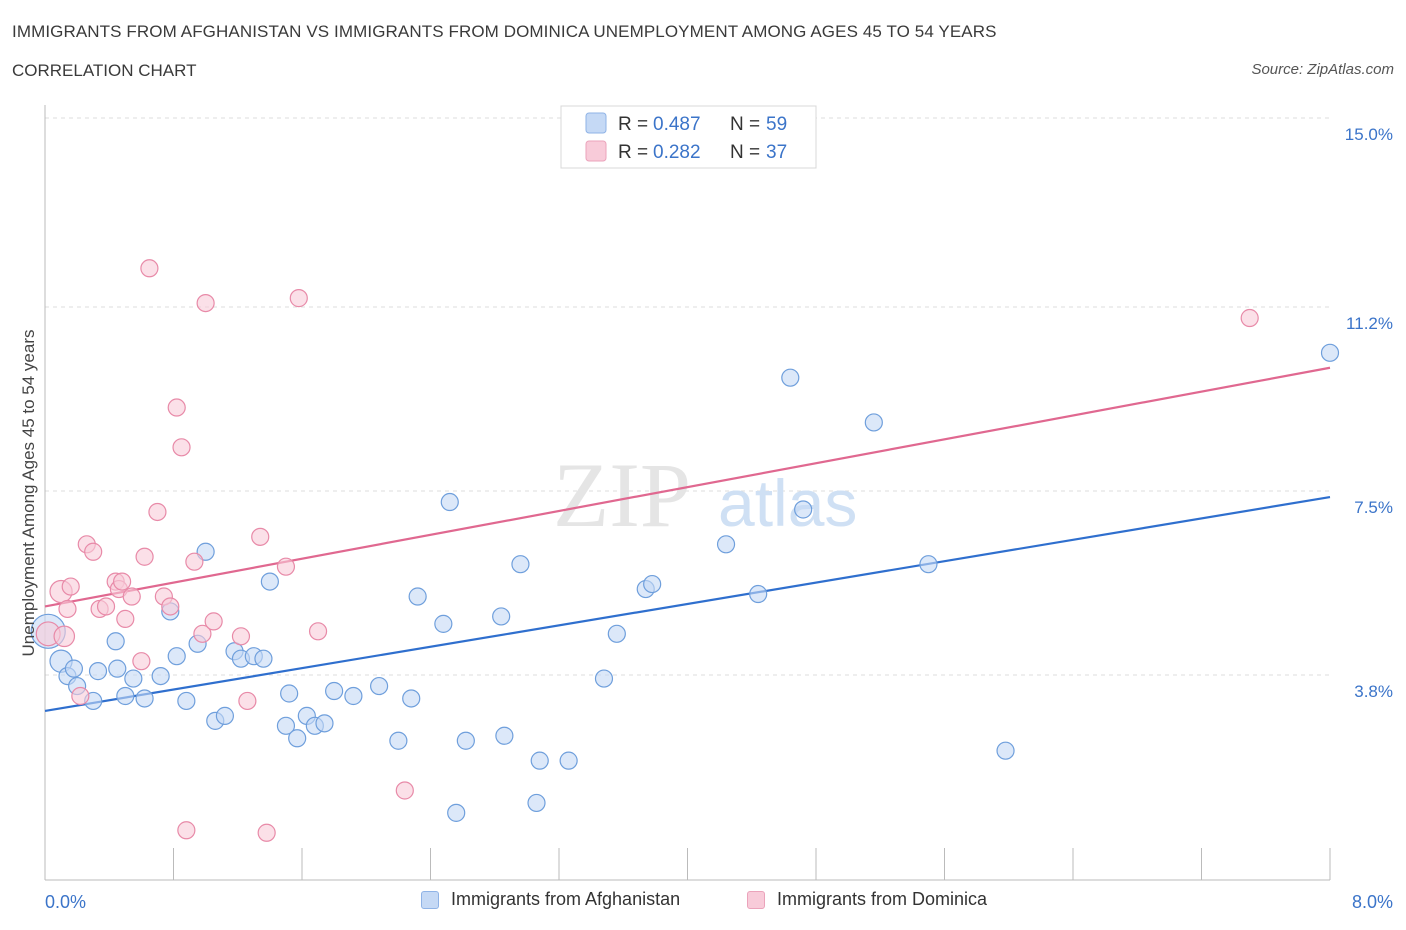 This screenshot has height=930, width=1406. What do you see at coordinates (1373, 691) in the screenshot?
I see `y-tick-label-0: 3.8%` at bounding box center [1373, 691].